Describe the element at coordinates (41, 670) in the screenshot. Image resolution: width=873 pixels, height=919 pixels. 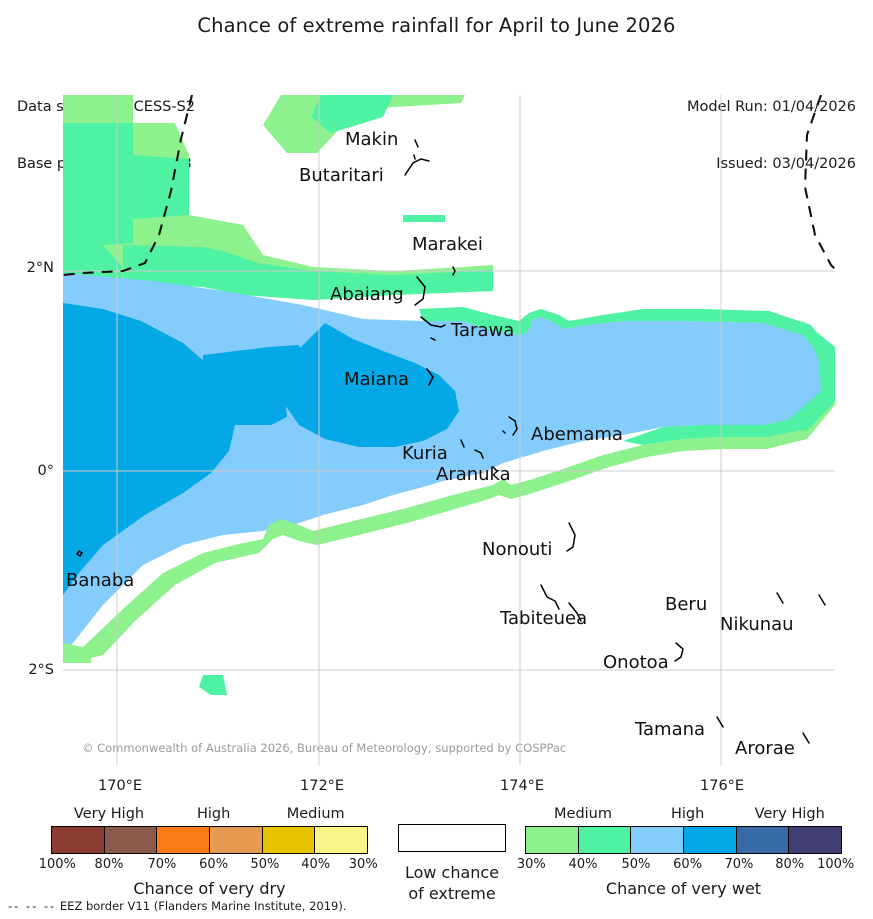
I see `y-tick-2s: 2°S` at that location.